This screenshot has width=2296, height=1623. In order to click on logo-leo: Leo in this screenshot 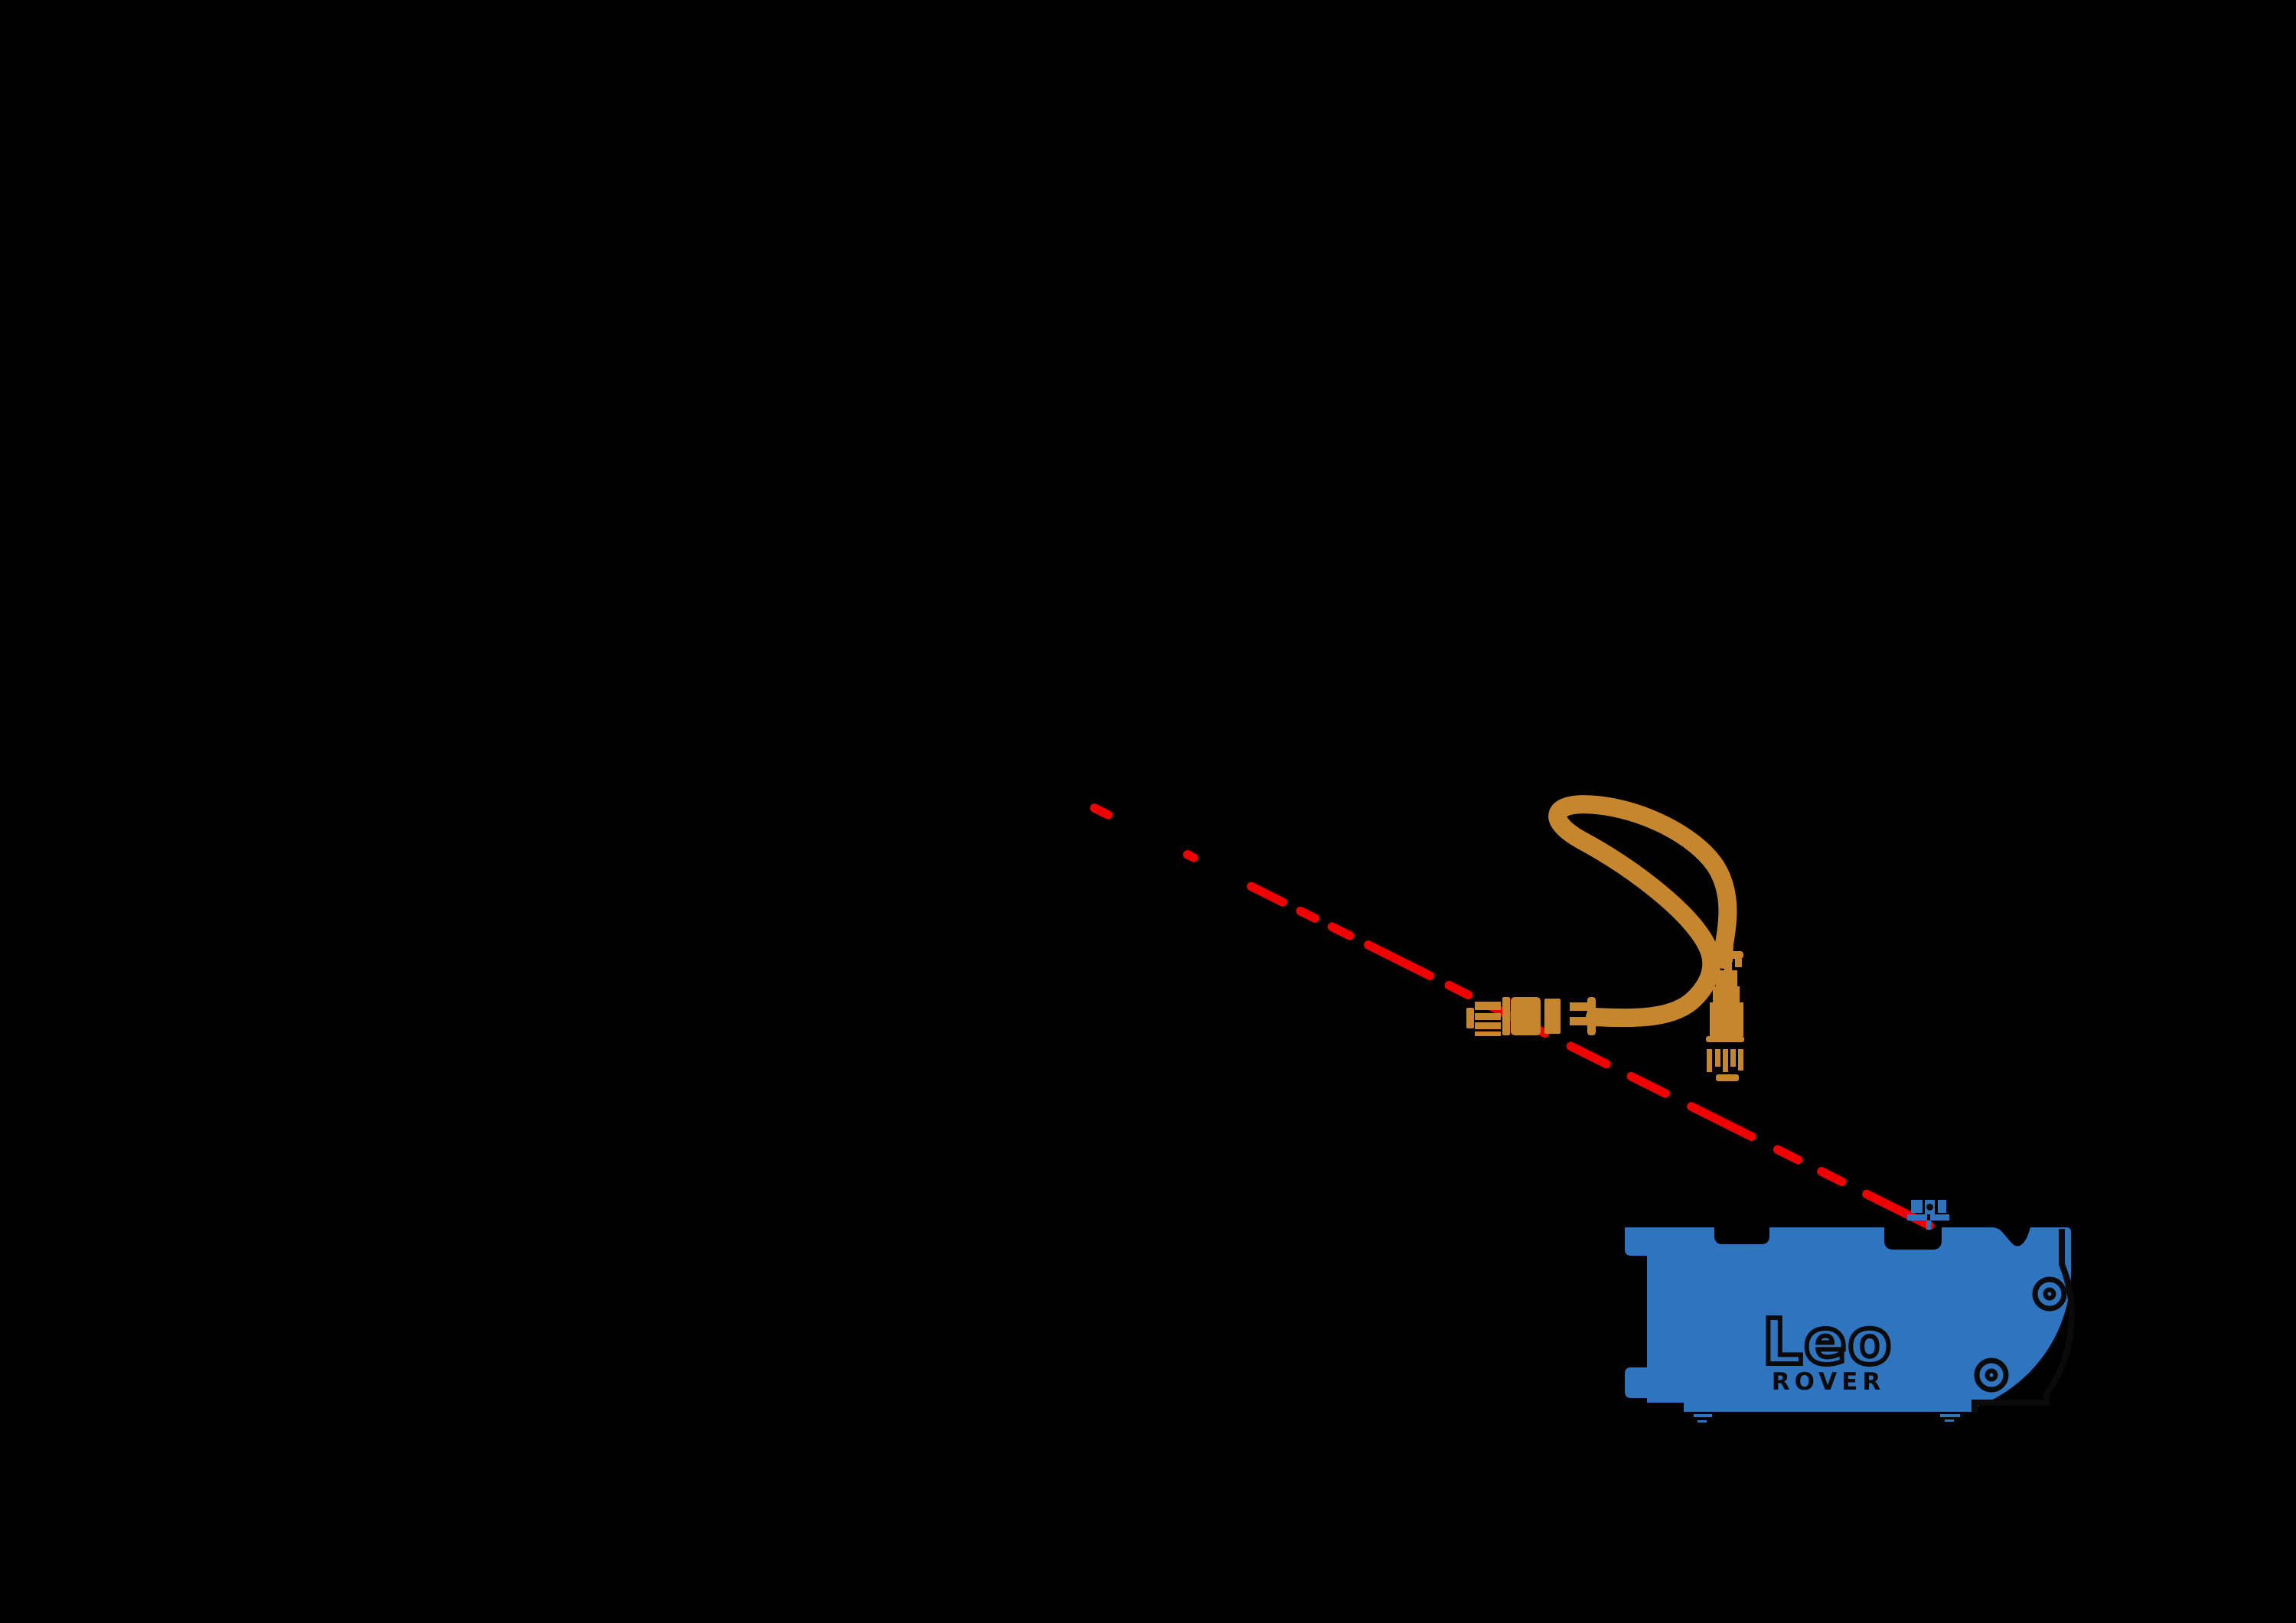, I will do `click(1828, 1342)`.